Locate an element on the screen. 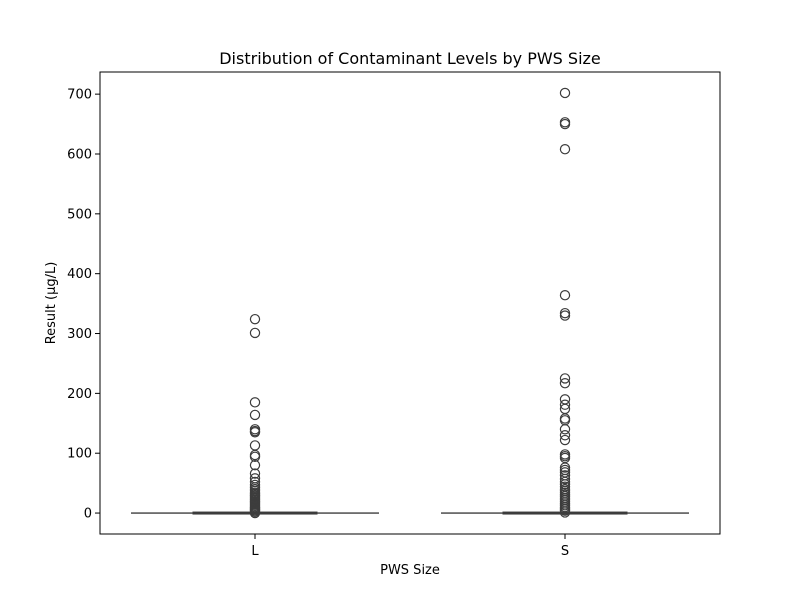  y-tick-label: 300 is located at coordinates (79, 334).